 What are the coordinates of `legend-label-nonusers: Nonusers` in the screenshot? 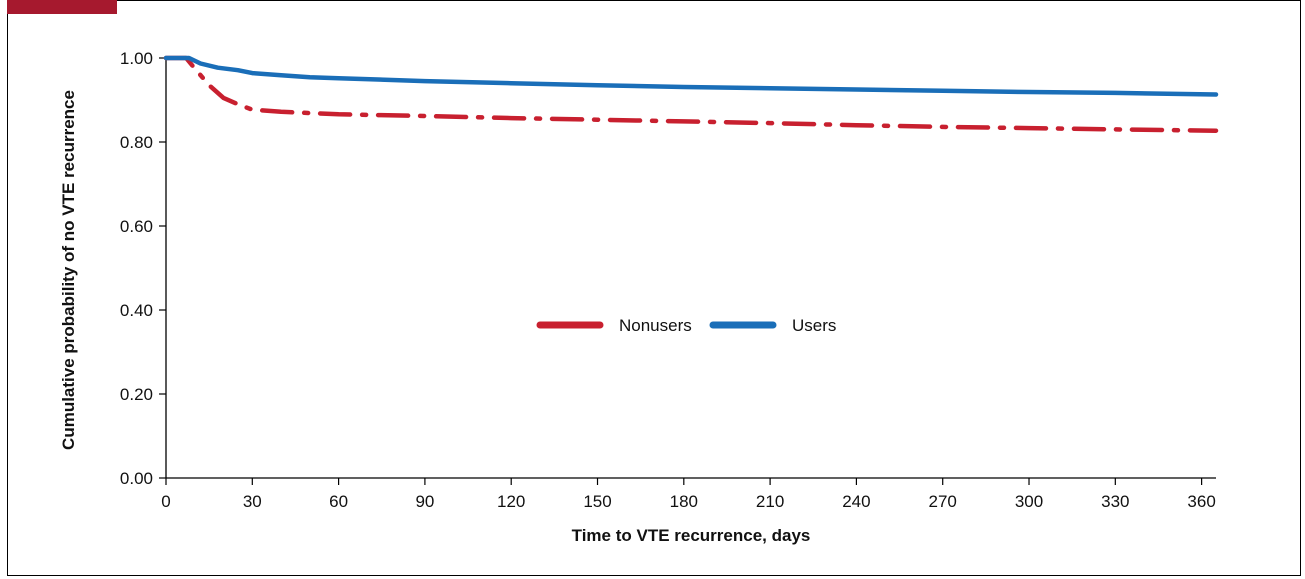 It's located at (655, 325).